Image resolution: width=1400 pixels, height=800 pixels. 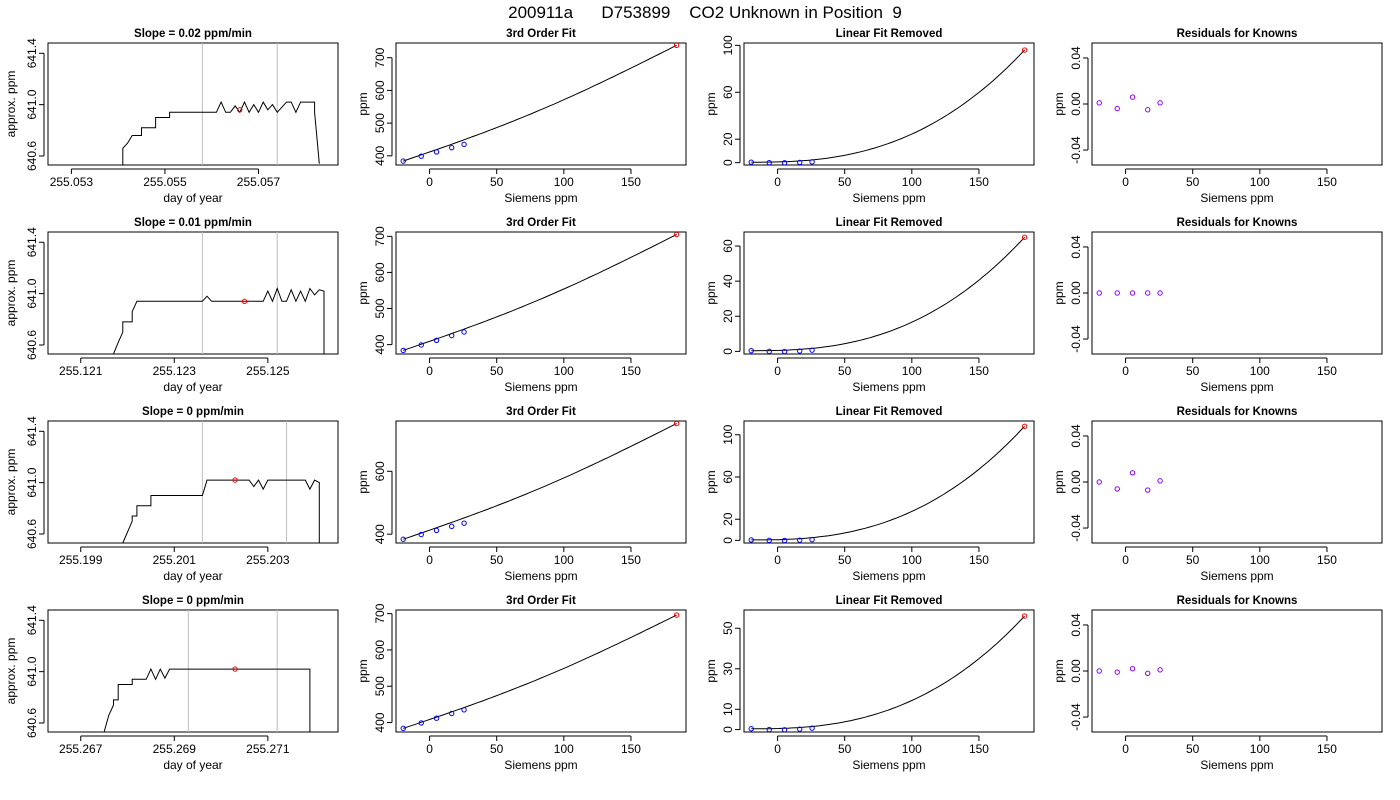 I want to click on chart-5-x-tick-label: 100, so click(x=564, y=371).